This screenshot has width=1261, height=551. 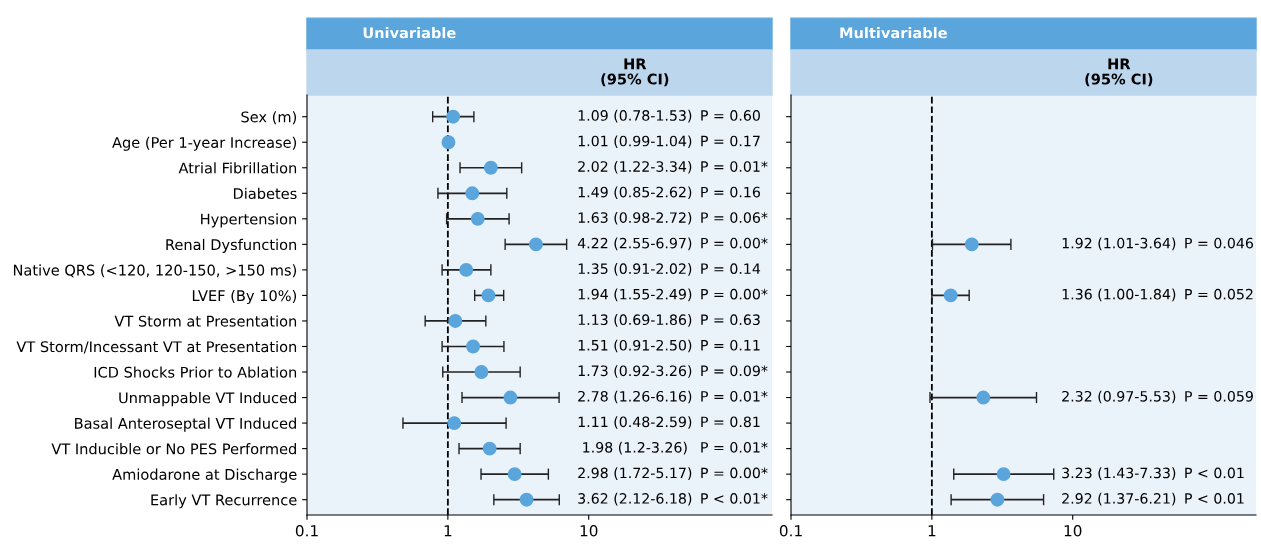 I want to click on annotation: 2.78 (1.26-6.16), so click(x=635, y=397).